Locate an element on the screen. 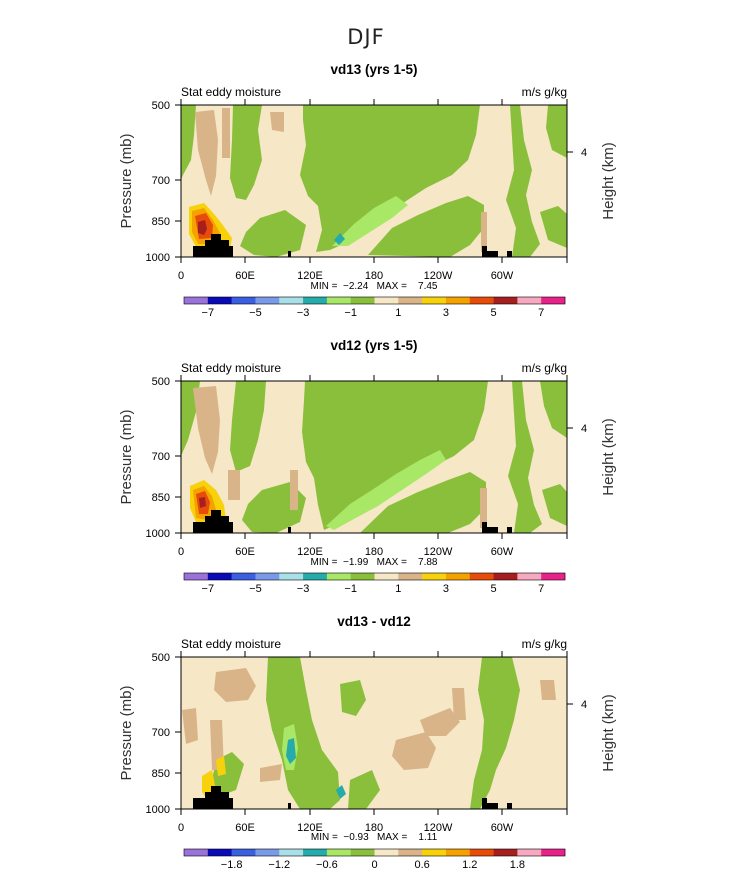 This screenshot has width=733, height=888. colorbar-label: 1.2 is located at coordinates (469, 865).